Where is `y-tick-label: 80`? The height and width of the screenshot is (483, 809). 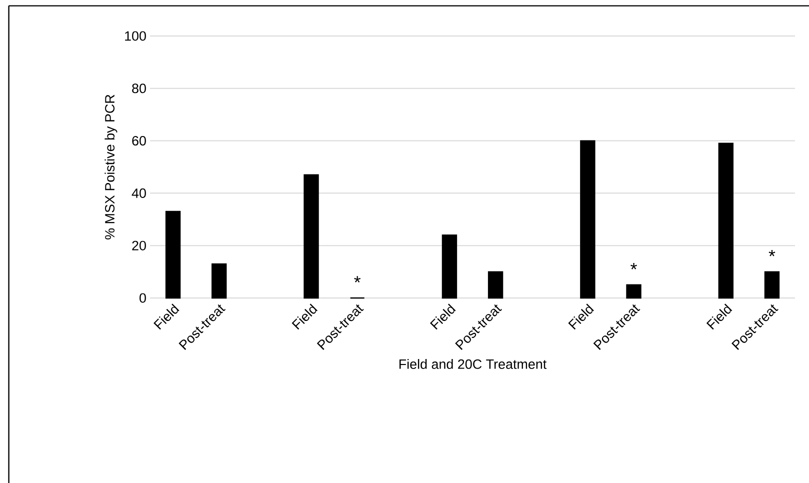
y-tick-label: 80 is located at coordinates (139, 89).